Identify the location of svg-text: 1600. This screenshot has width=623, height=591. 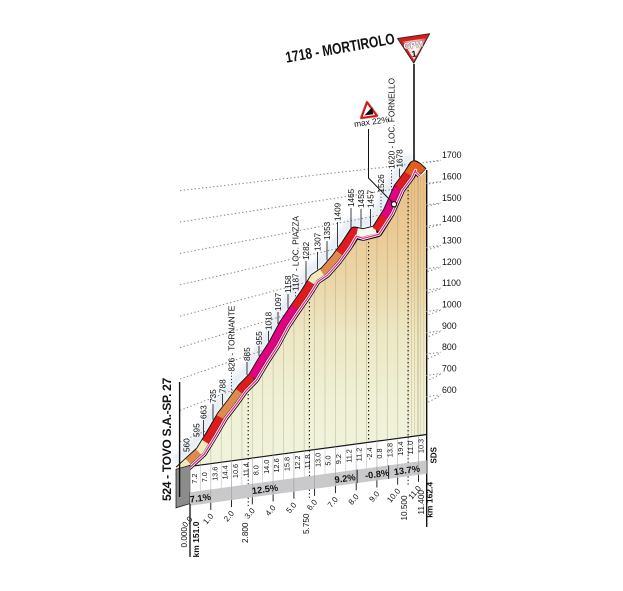
(452, 177).